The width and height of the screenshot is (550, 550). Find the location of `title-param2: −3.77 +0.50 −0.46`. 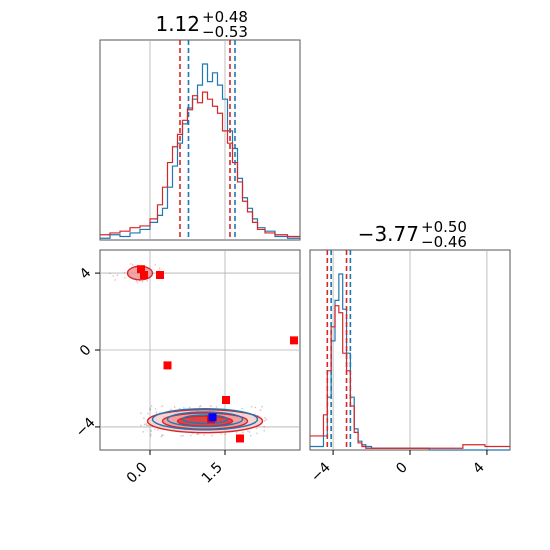

title-param2: −3.77 +0.50 −0.46 is located at coordinates (412, 234).